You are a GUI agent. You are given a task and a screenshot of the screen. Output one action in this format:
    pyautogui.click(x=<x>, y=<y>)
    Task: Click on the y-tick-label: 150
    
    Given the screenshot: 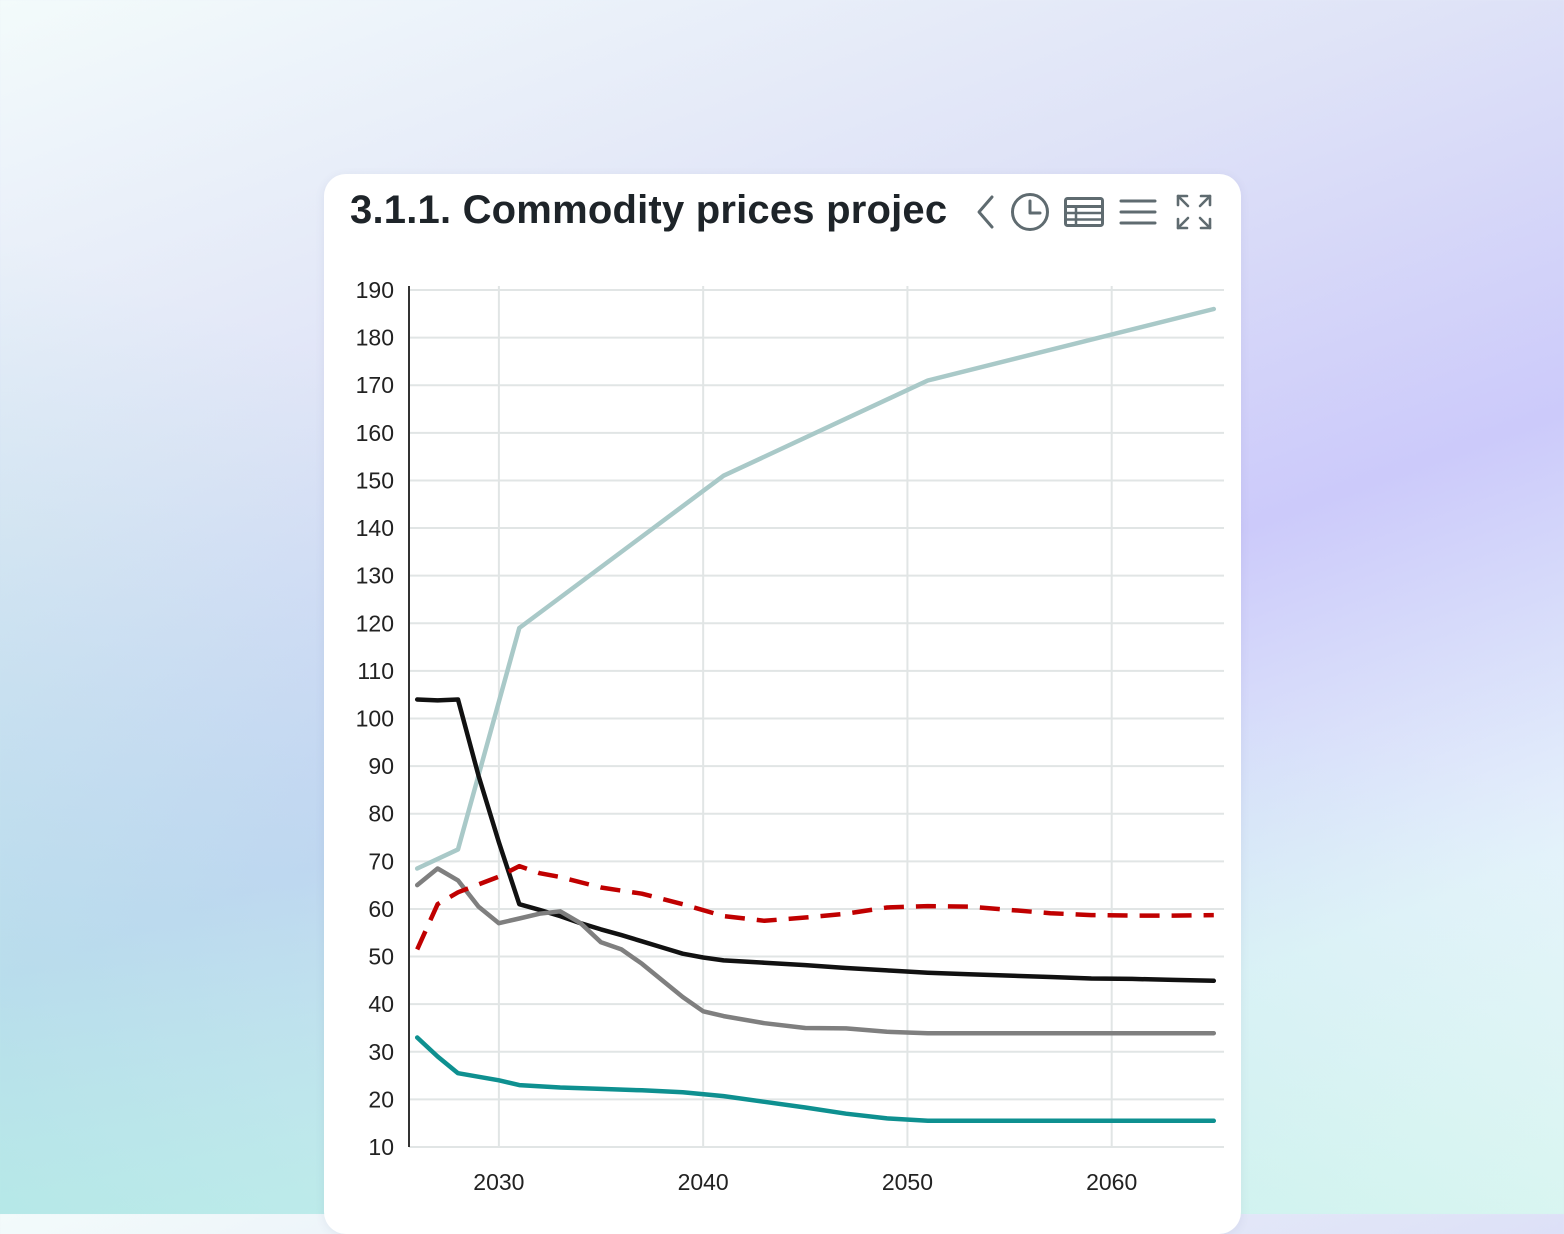 What is the action you would take?
    pyautogui.click(x=375, y=480)
    